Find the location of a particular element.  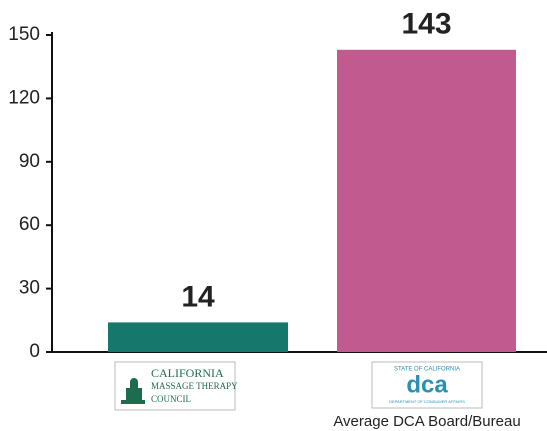

logo-text: MASSAGE THERAPY is located at coordinates (194, 386).